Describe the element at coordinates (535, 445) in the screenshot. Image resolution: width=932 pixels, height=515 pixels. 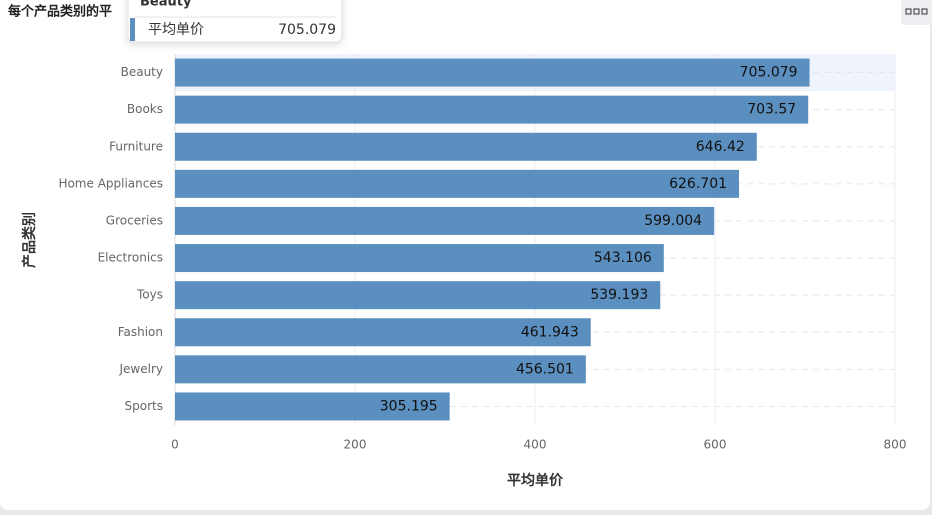
I see `x-tick-label: 400` at that location.